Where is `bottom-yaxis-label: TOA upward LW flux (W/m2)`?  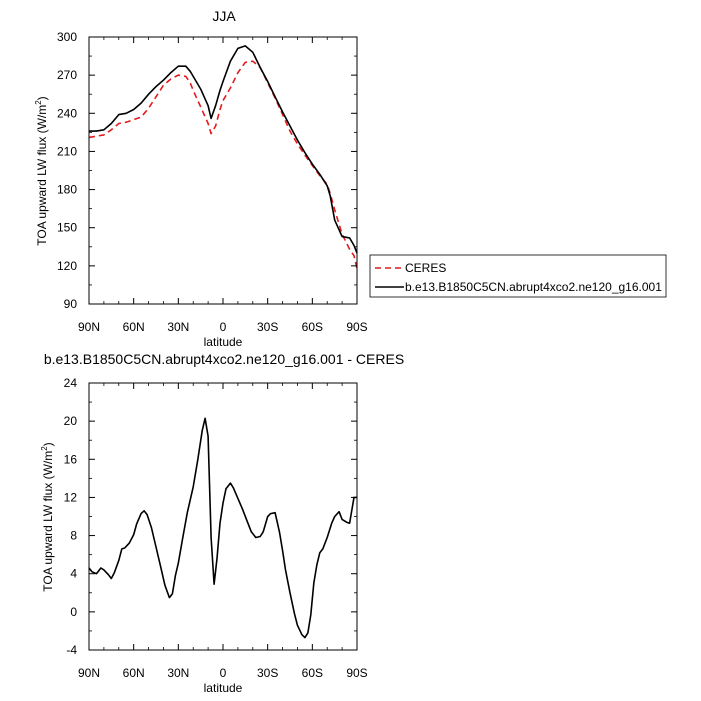 bottom-yaxis-label: TOA upward LW flux (W/m2) is located at coordinates (47, 516).